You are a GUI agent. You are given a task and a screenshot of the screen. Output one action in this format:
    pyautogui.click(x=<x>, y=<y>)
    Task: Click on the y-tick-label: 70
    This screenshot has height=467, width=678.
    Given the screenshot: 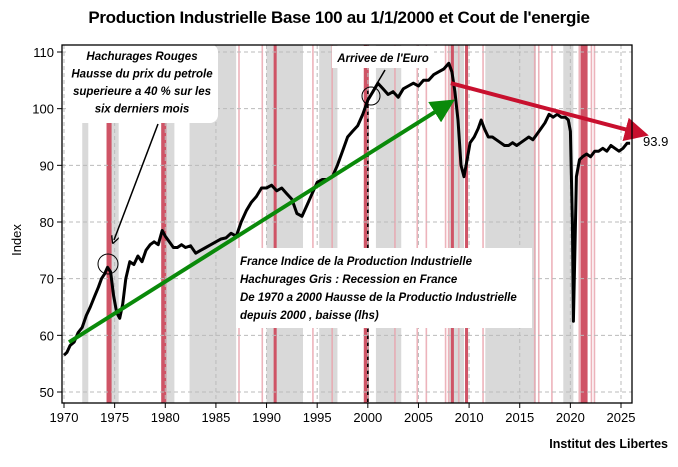 What is the action you would take?
    pyautogui.click(x=47, y=279)
    